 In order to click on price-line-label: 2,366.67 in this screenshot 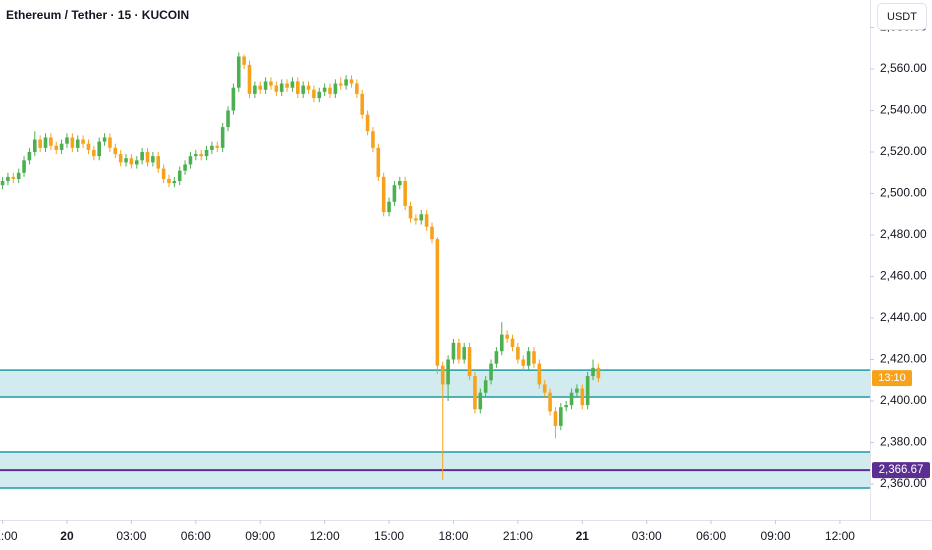, I will do `click(901, 470)`.